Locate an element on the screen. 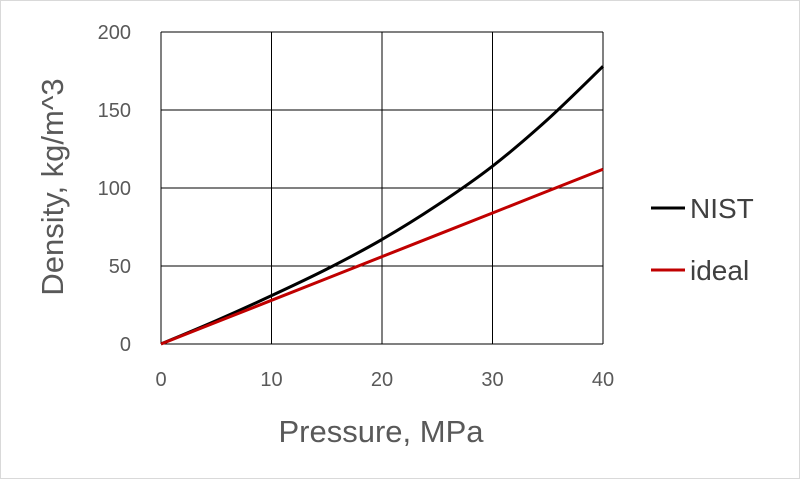  legend-label-nist: NIST is located at coordinates (722, 208).